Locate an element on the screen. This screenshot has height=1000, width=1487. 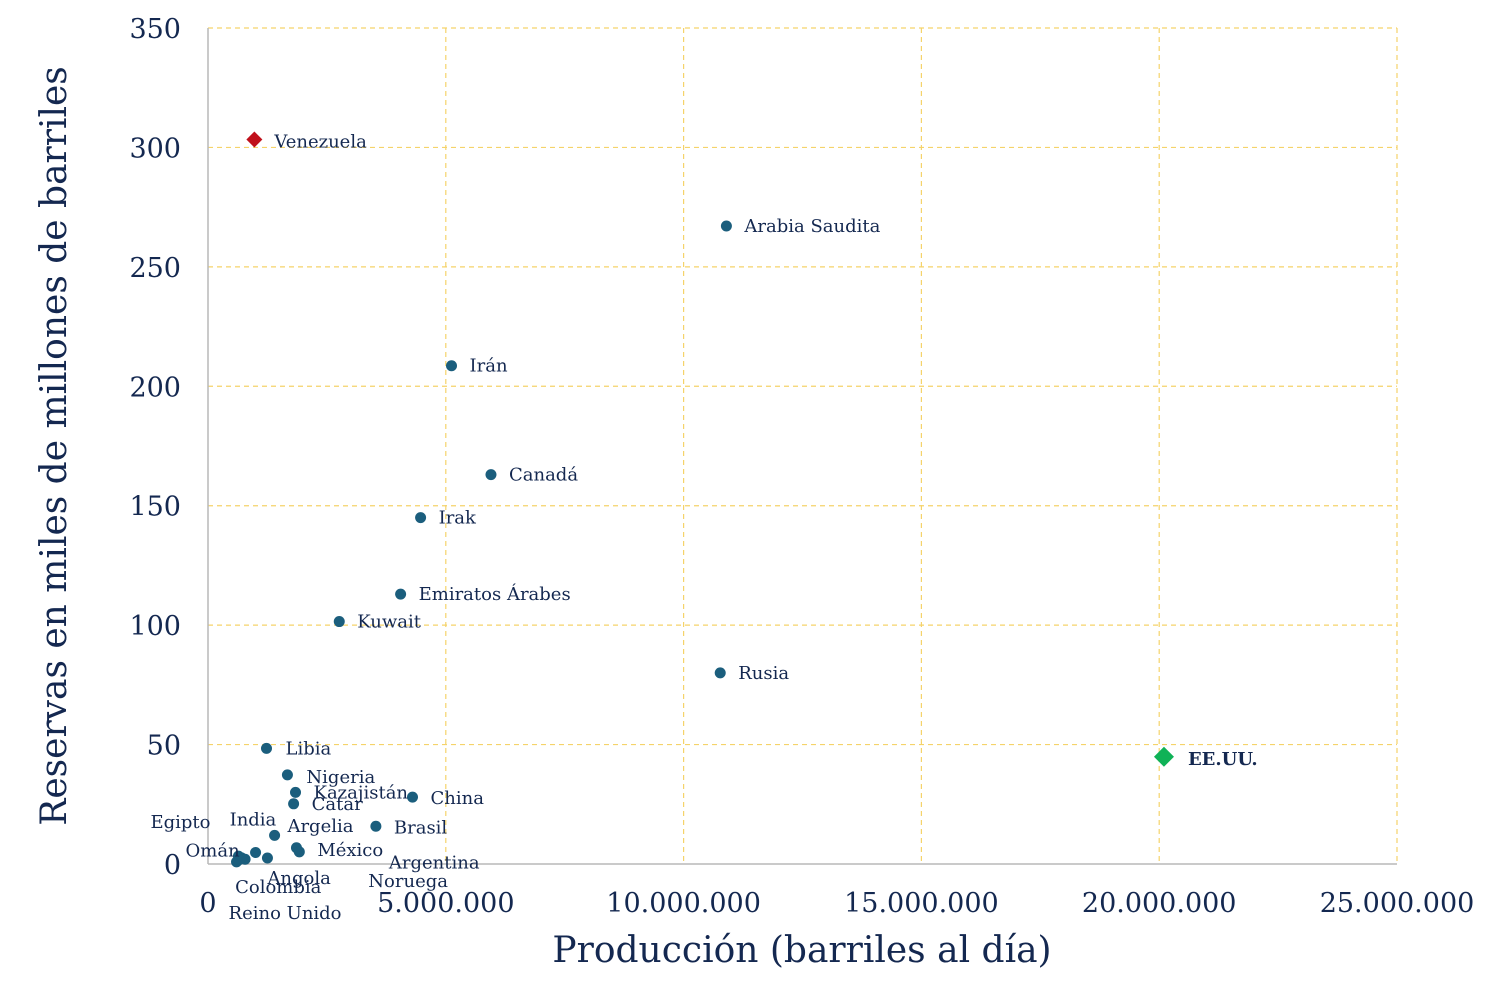
point-kuwait is located at coordinates (339, 622).